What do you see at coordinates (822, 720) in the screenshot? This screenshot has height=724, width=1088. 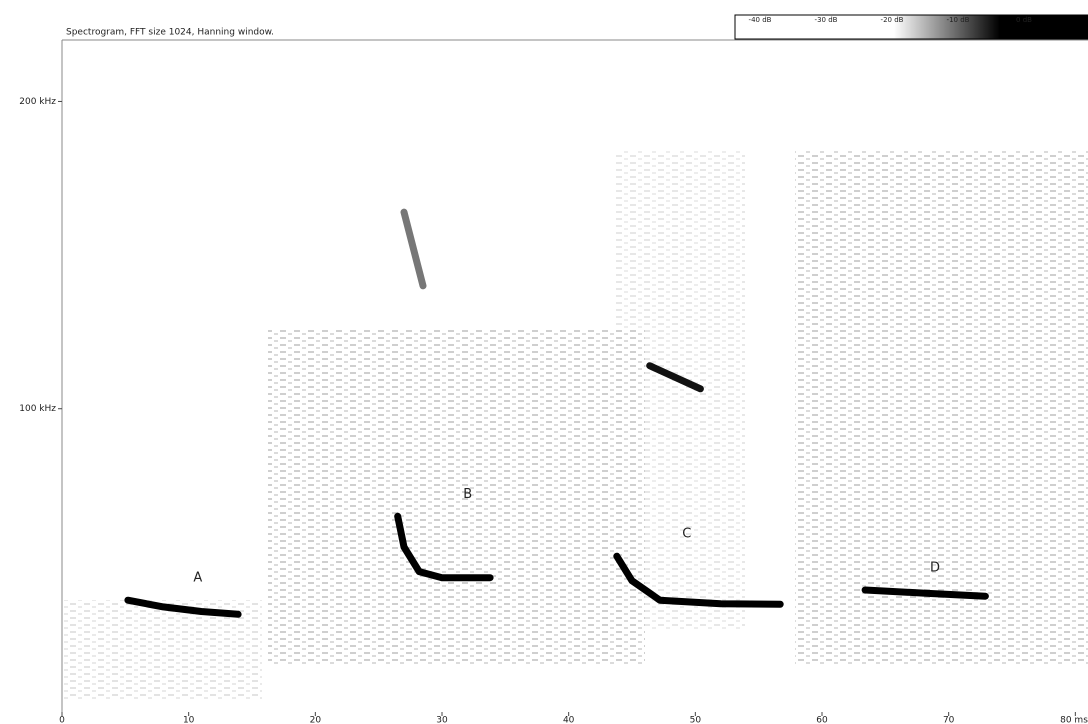 I see `x-tick-label: 60` at bounding box center [822, 720].